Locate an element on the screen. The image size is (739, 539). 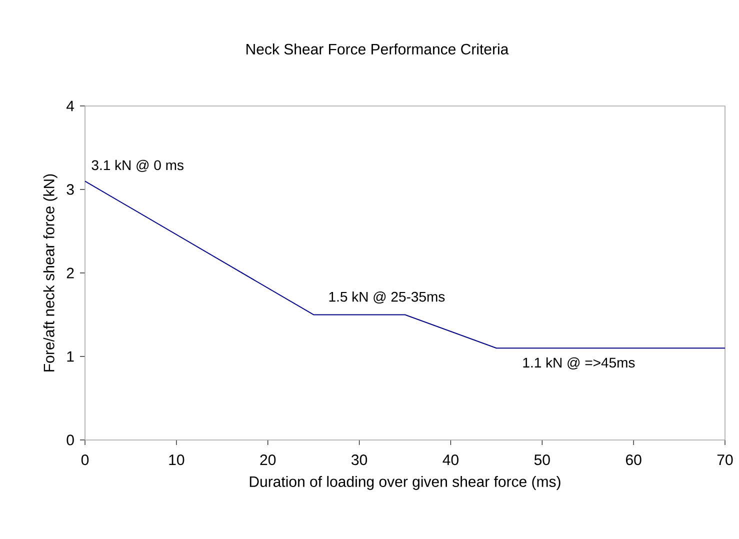
x-tick-label: 50 is located at coordinates (542, 460).